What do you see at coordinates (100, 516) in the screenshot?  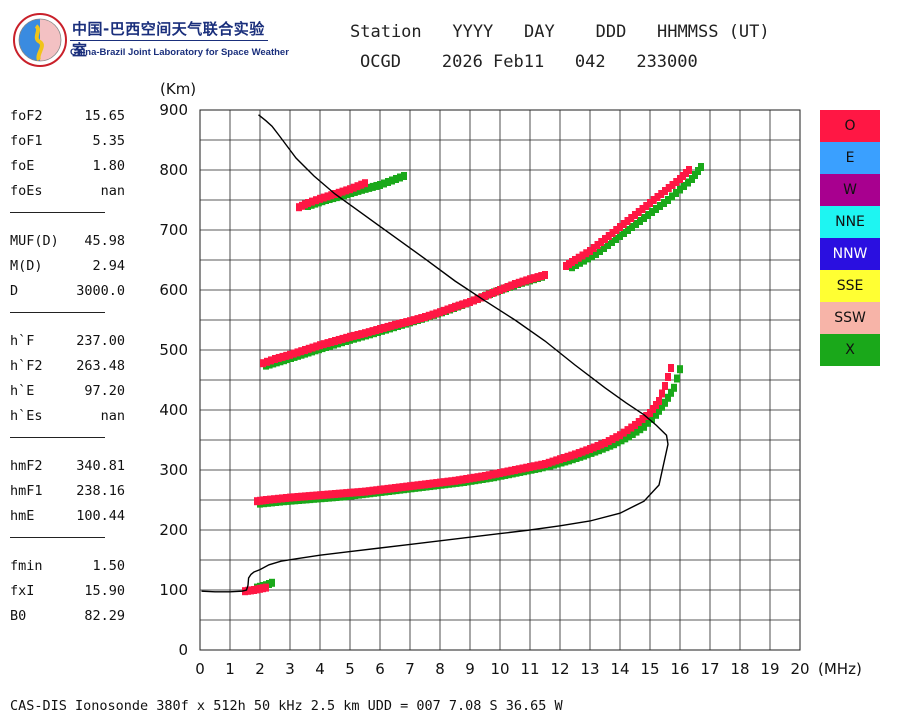 I see `param-value: 100.44` at bounding box center [100, 516].